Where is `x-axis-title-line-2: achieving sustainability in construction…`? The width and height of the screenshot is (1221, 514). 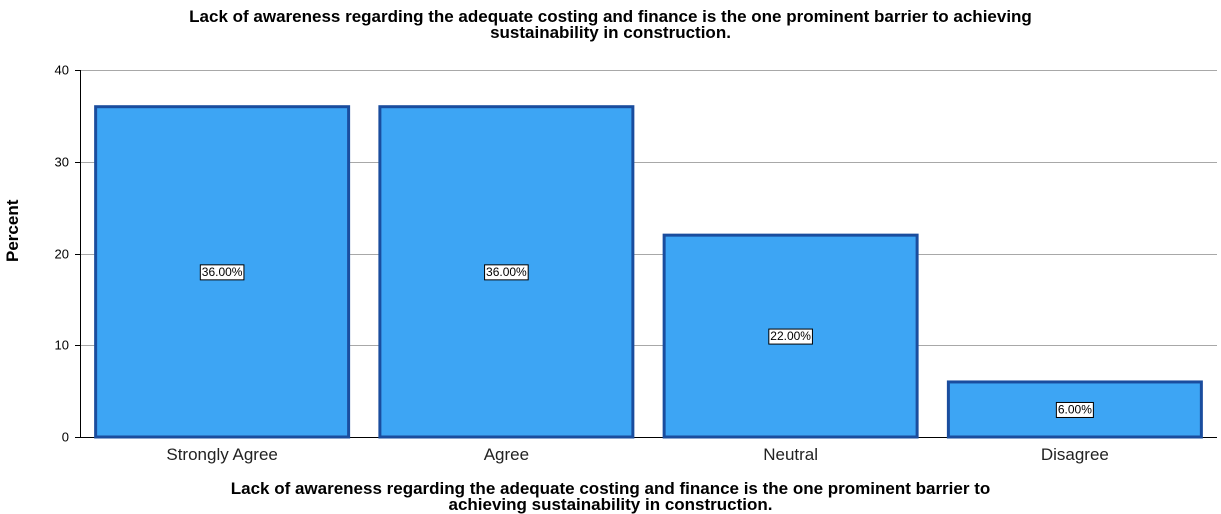 x-axis-title-line-2: achieving sustainability in construction… is located at coordinates (610, 504).